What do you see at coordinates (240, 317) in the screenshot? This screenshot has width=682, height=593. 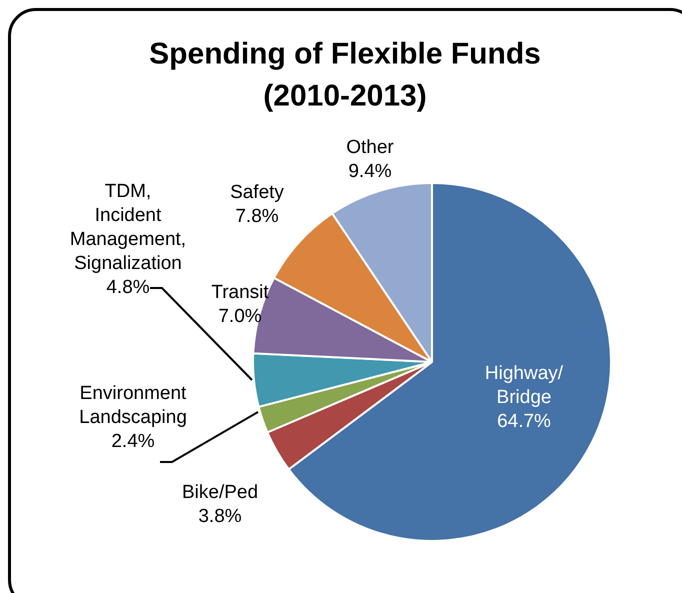 I see `data-label: 7.0%` at bounding box center [240, 317].